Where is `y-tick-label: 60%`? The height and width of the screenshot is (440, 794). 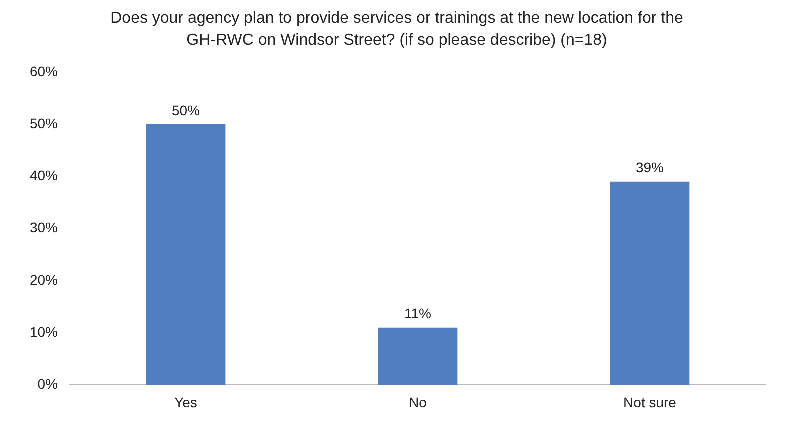 y-tick-label: 60% is located at coordinates (44, 71).